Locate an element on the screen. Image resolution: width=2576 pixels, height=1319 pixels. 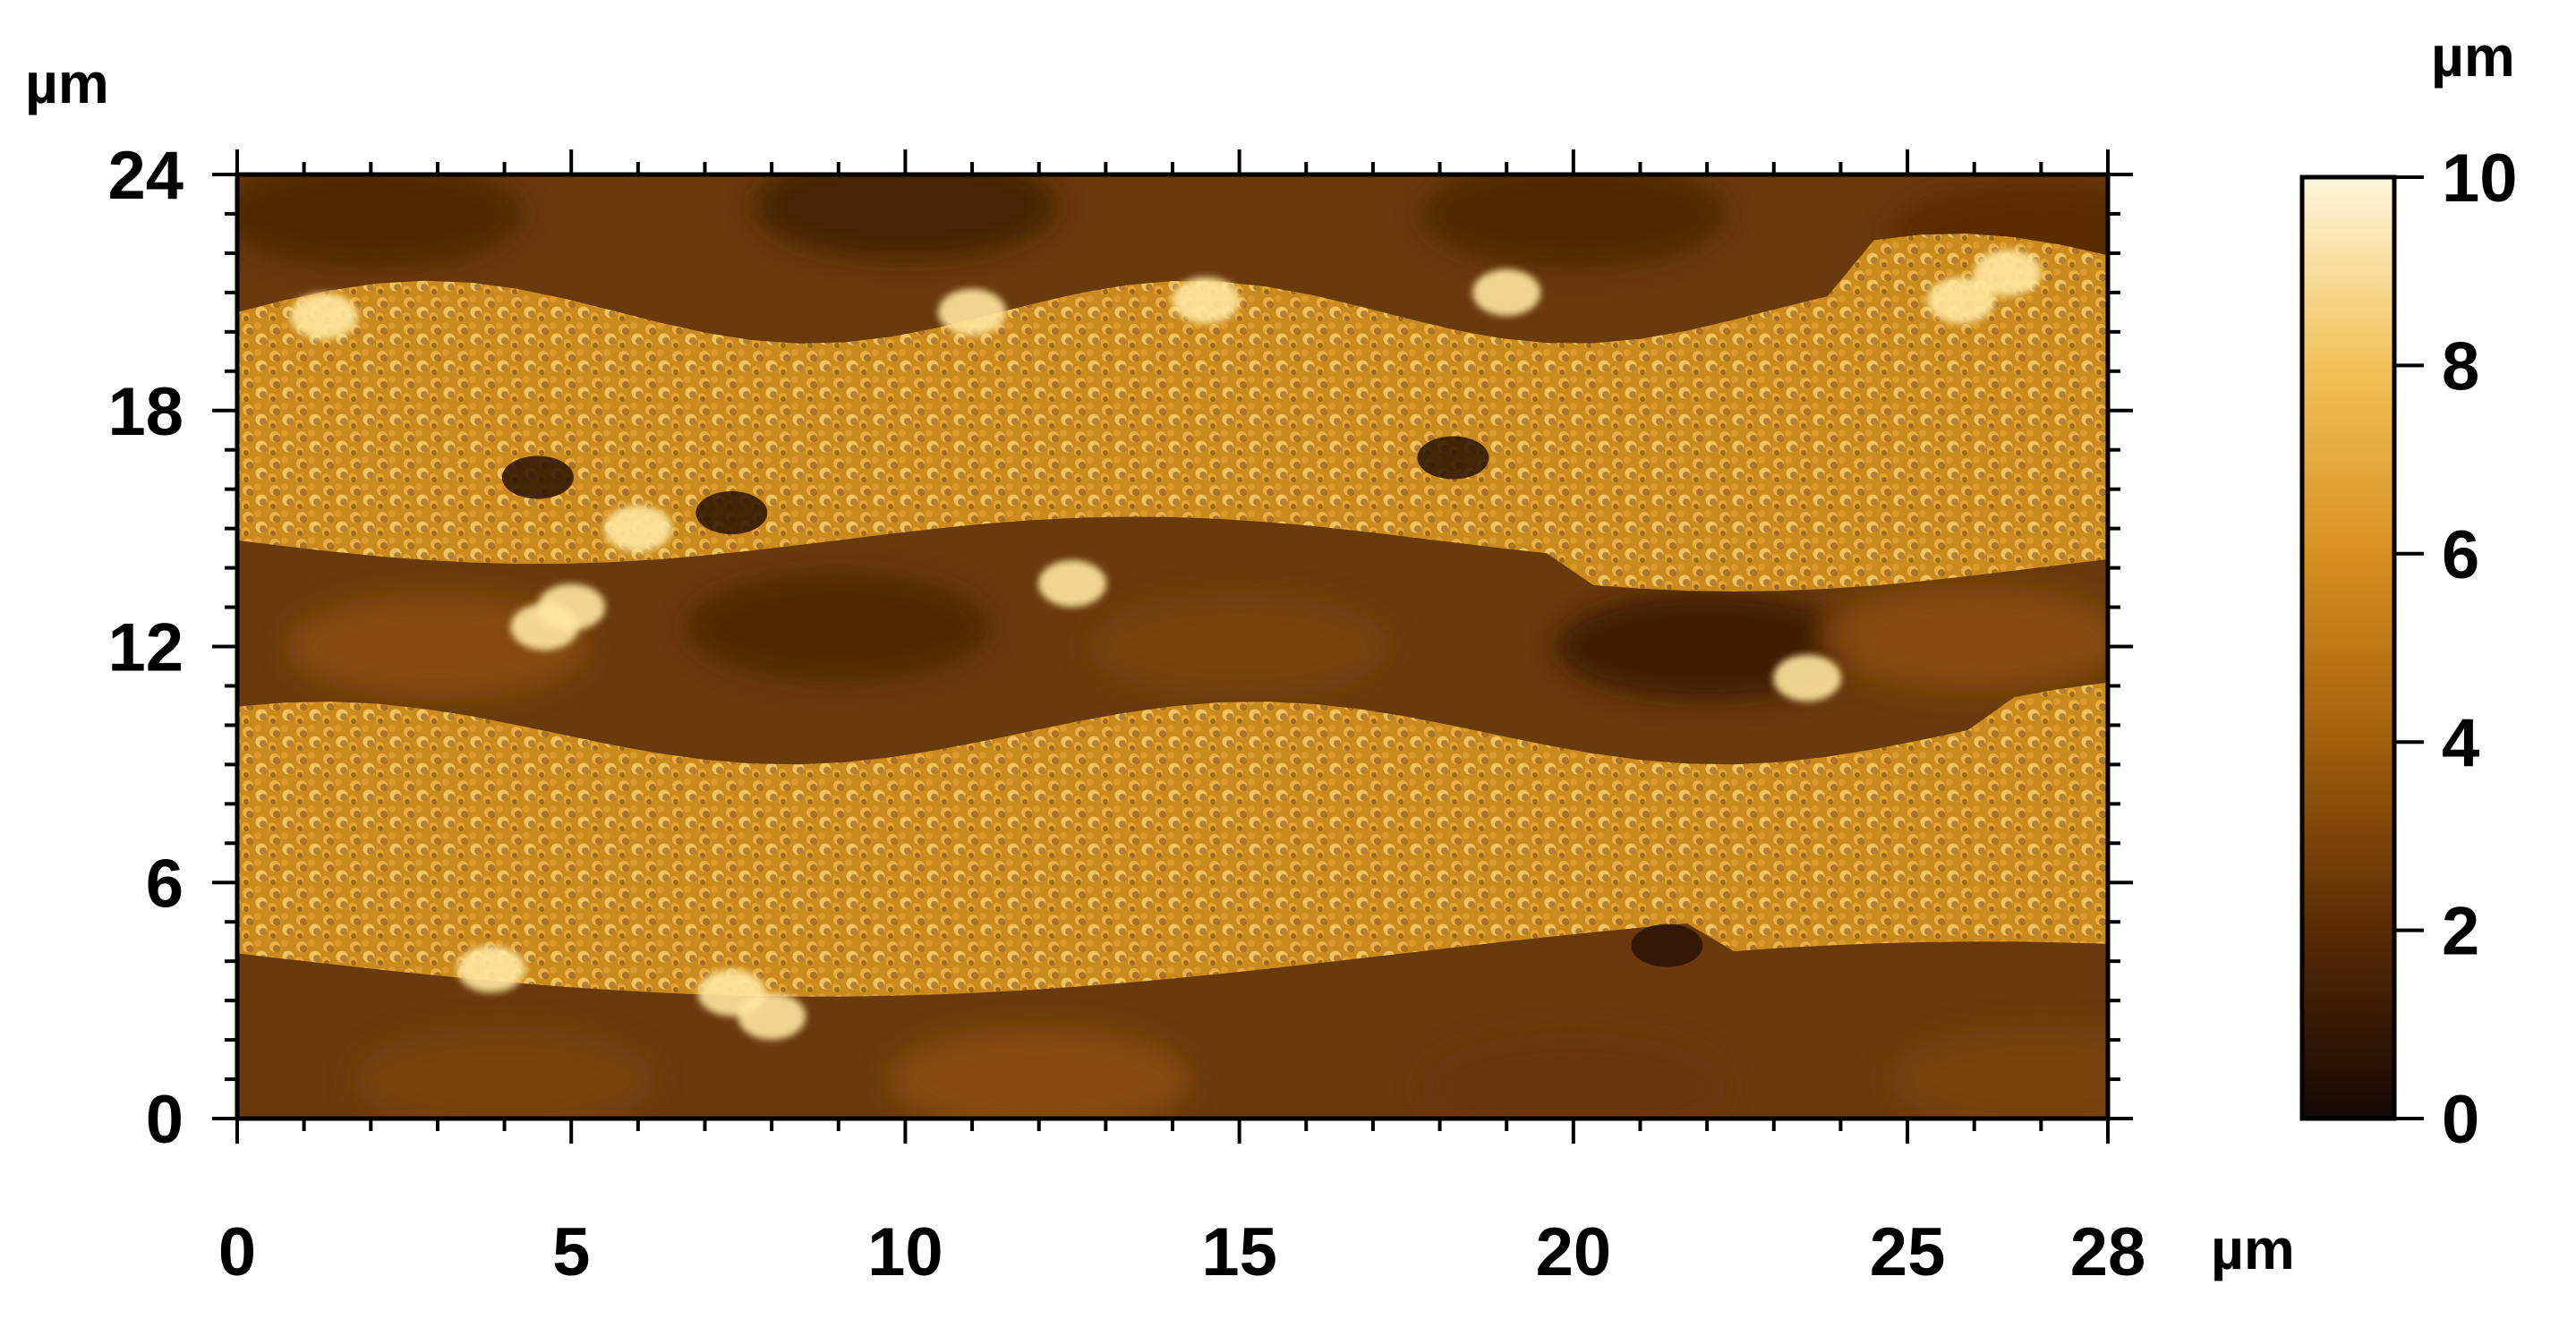
colorbar: 0 2 4 6 8 10 µm is located at coordinates (2408, 591).